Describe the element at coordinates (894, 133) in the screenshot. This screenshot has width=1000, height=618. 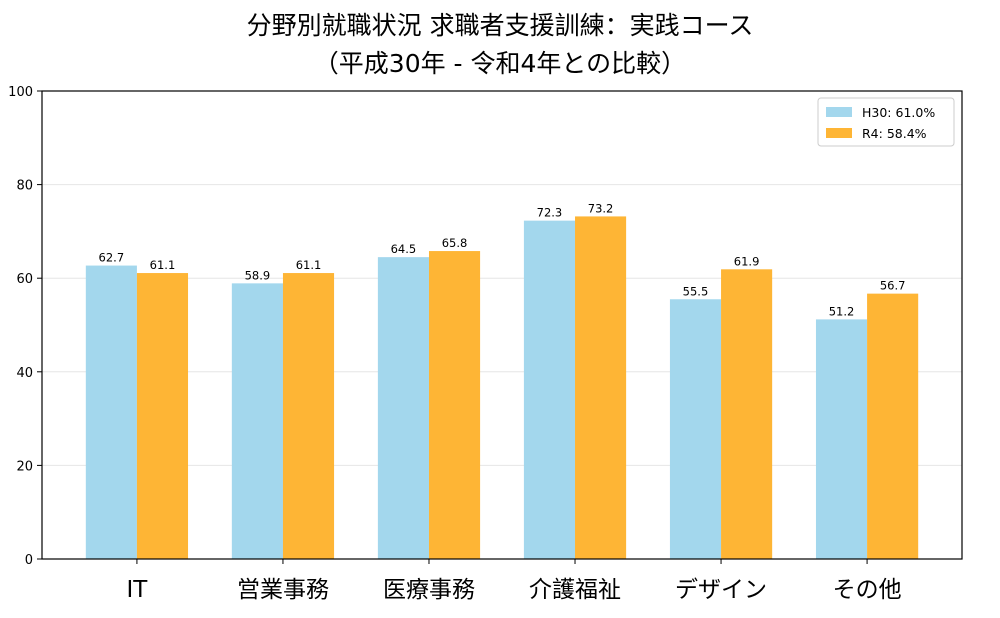
I see `legend-label: R4: 58.4%` at that location.